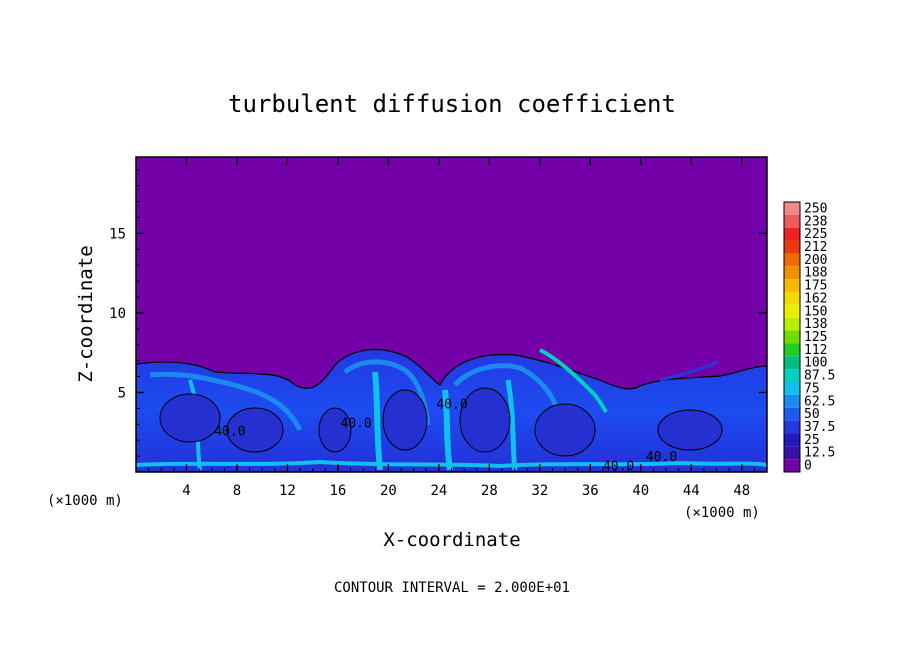 The image size is (904, 654). What do you see at coordinates (451, 540) in the screenshot?
I see `x-axis-label: X-coordinate` at bounding box center [451, 540].